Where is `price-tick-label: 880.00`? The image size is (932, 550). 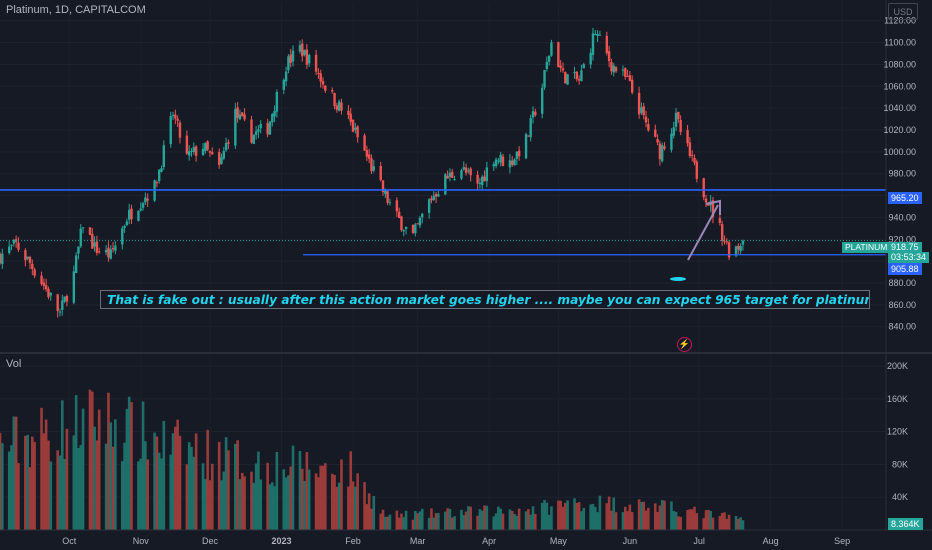
price-tick-label: 880.00 is located at coordinates (902, 283).